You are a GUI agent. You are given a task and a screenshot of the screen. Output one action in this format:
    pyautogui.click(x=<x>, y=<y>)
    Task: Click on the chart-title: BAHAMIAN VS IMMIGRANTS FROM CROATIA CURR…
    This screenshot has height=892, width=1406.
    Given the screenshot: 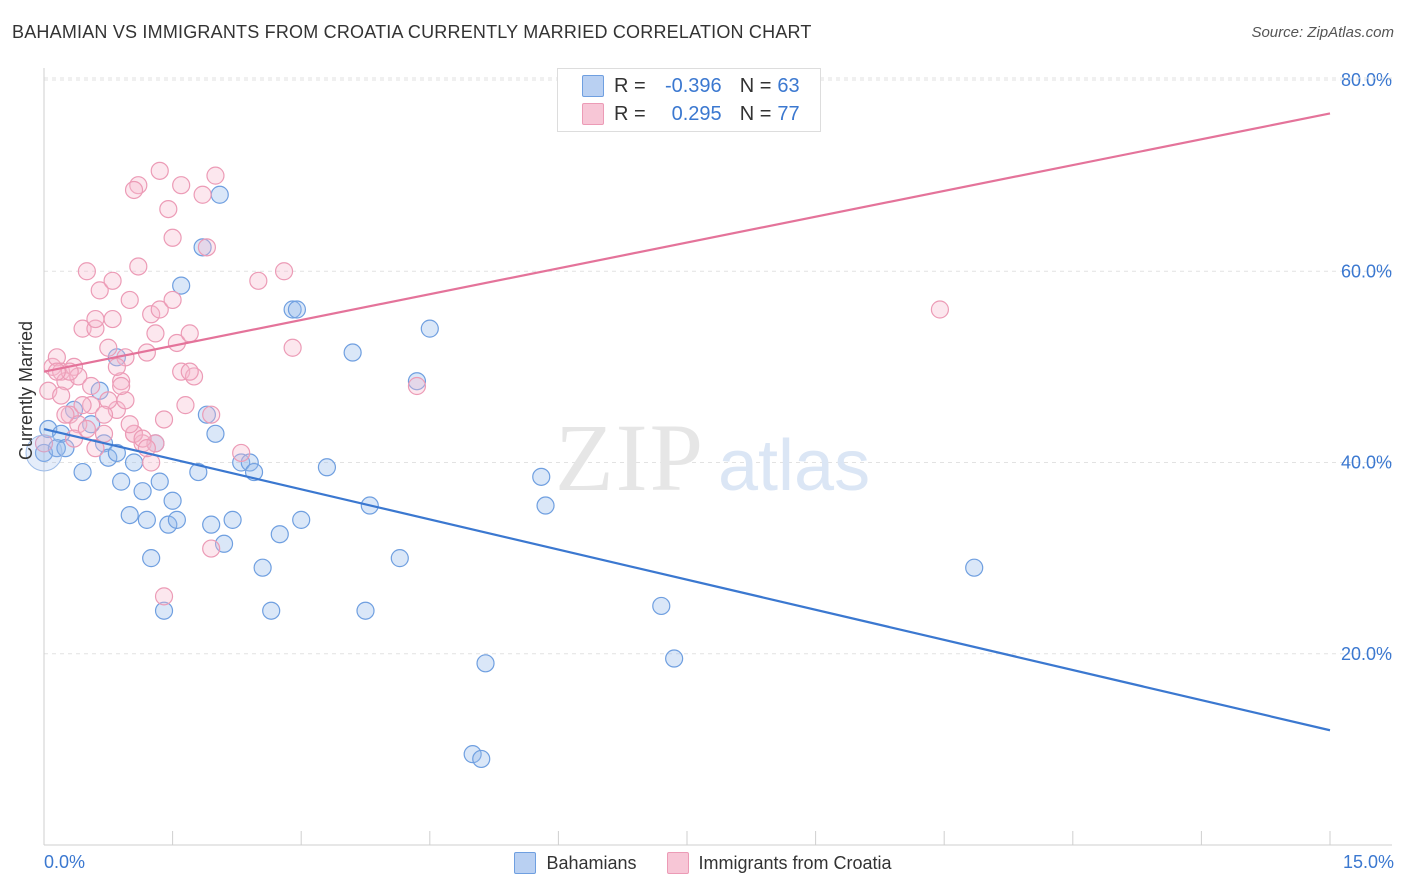 What is the action you would take?
    pyautogui.click(x=412, y=32)
    